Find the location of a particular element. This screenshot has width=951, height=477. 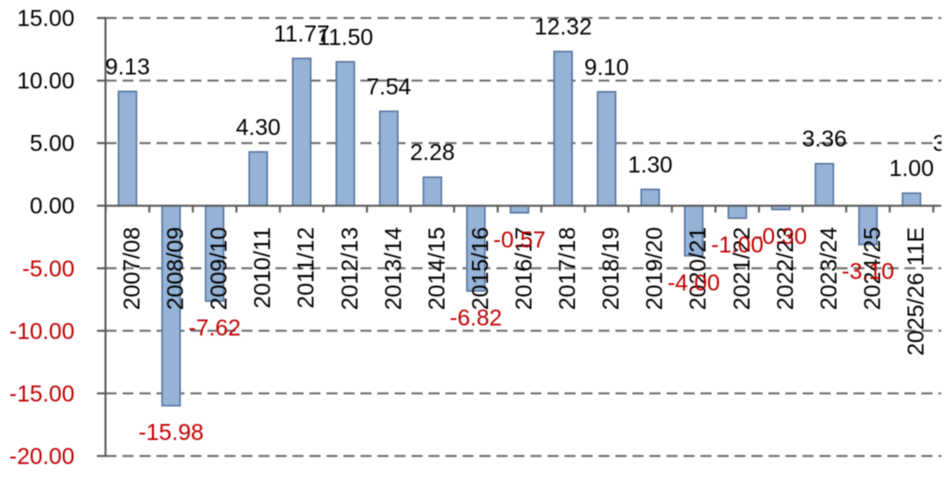

svg-text: 2020/21 is located at coordinates (698, 268).